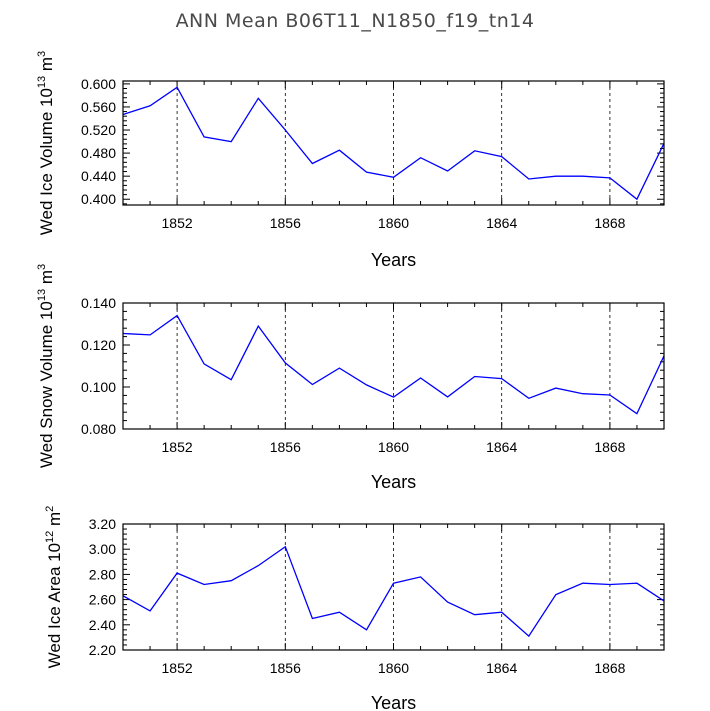  What do you see at coordinates (102, 650) in the screenshot?
I see `y-tick-label: 2.20` at bounding box center [102, 650].